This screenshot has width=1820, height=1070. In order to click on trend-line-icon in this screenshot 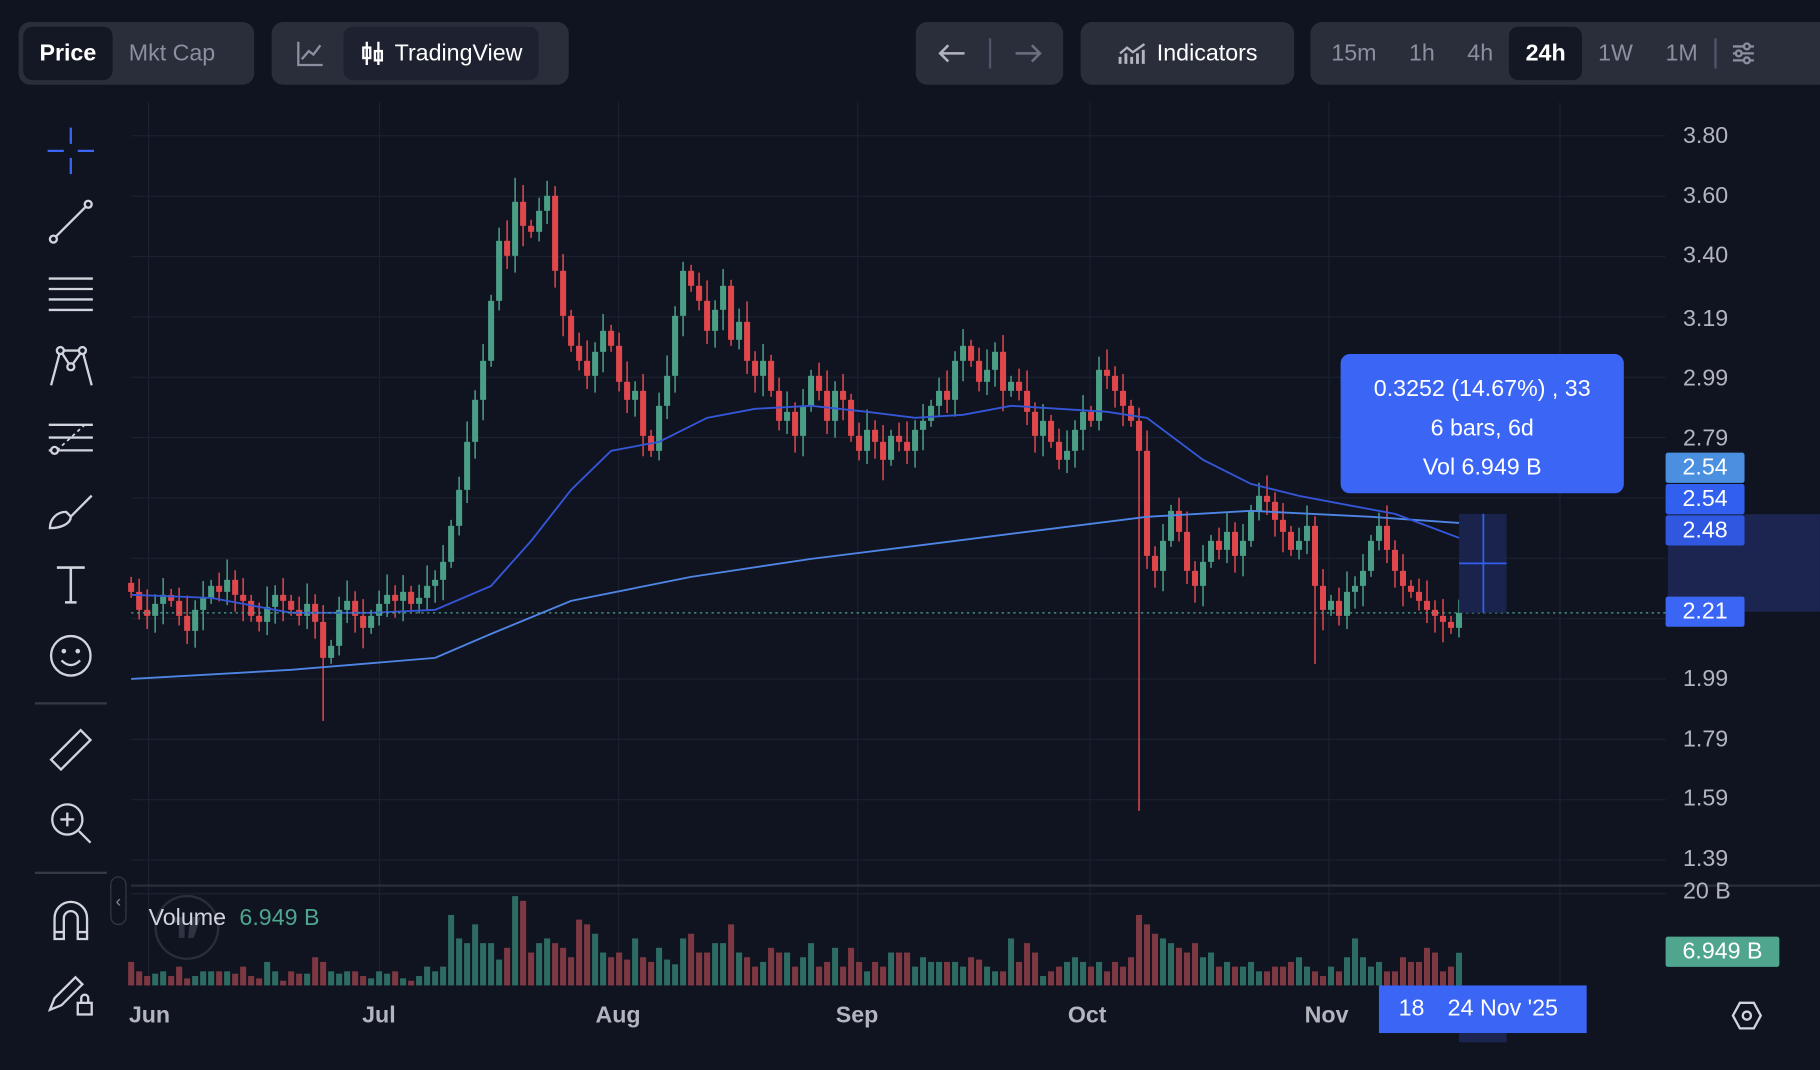, I will do `click(70, 221)`.